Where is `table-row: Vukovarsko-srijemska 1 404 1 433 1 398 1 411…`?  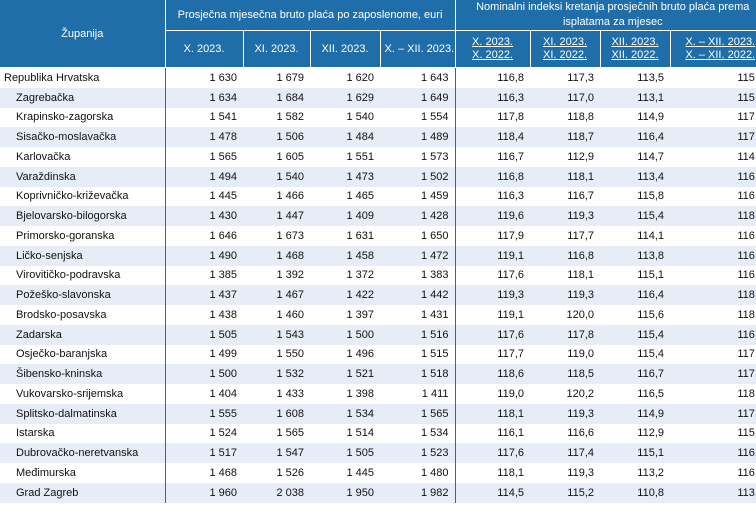 table-row: Vukovarsko-srijemska 1 404 1 433 1 398 1 411… is located at coordinates (378, 394).